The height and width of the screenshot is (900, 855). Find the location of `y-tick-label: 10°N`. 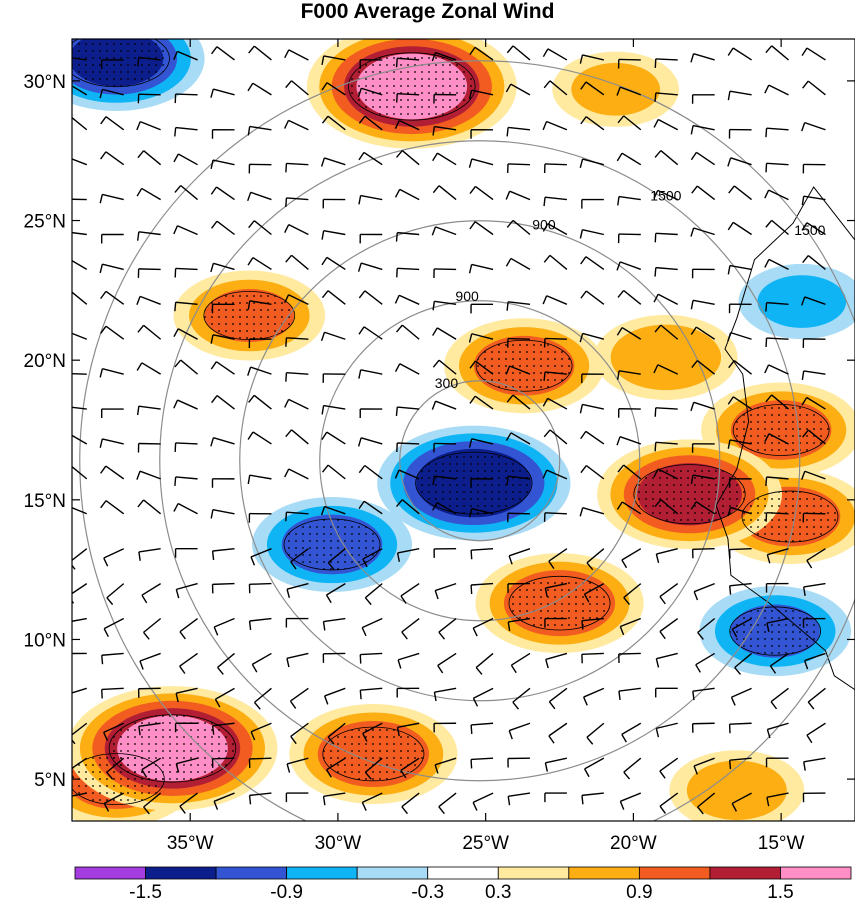

y-tick-label: 10°N is located at coordinates (45, 640).